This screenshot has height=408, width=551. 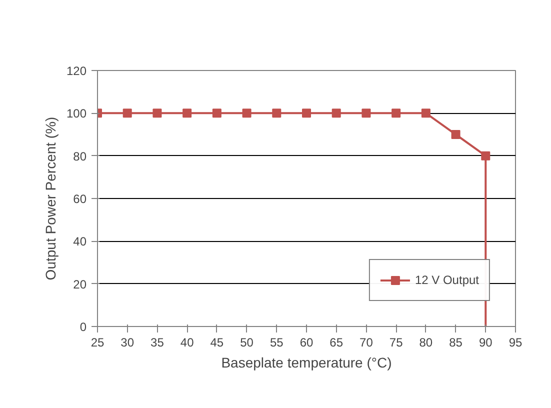 I want to click on x-tick-label: 40, so click(x=187, y=343).